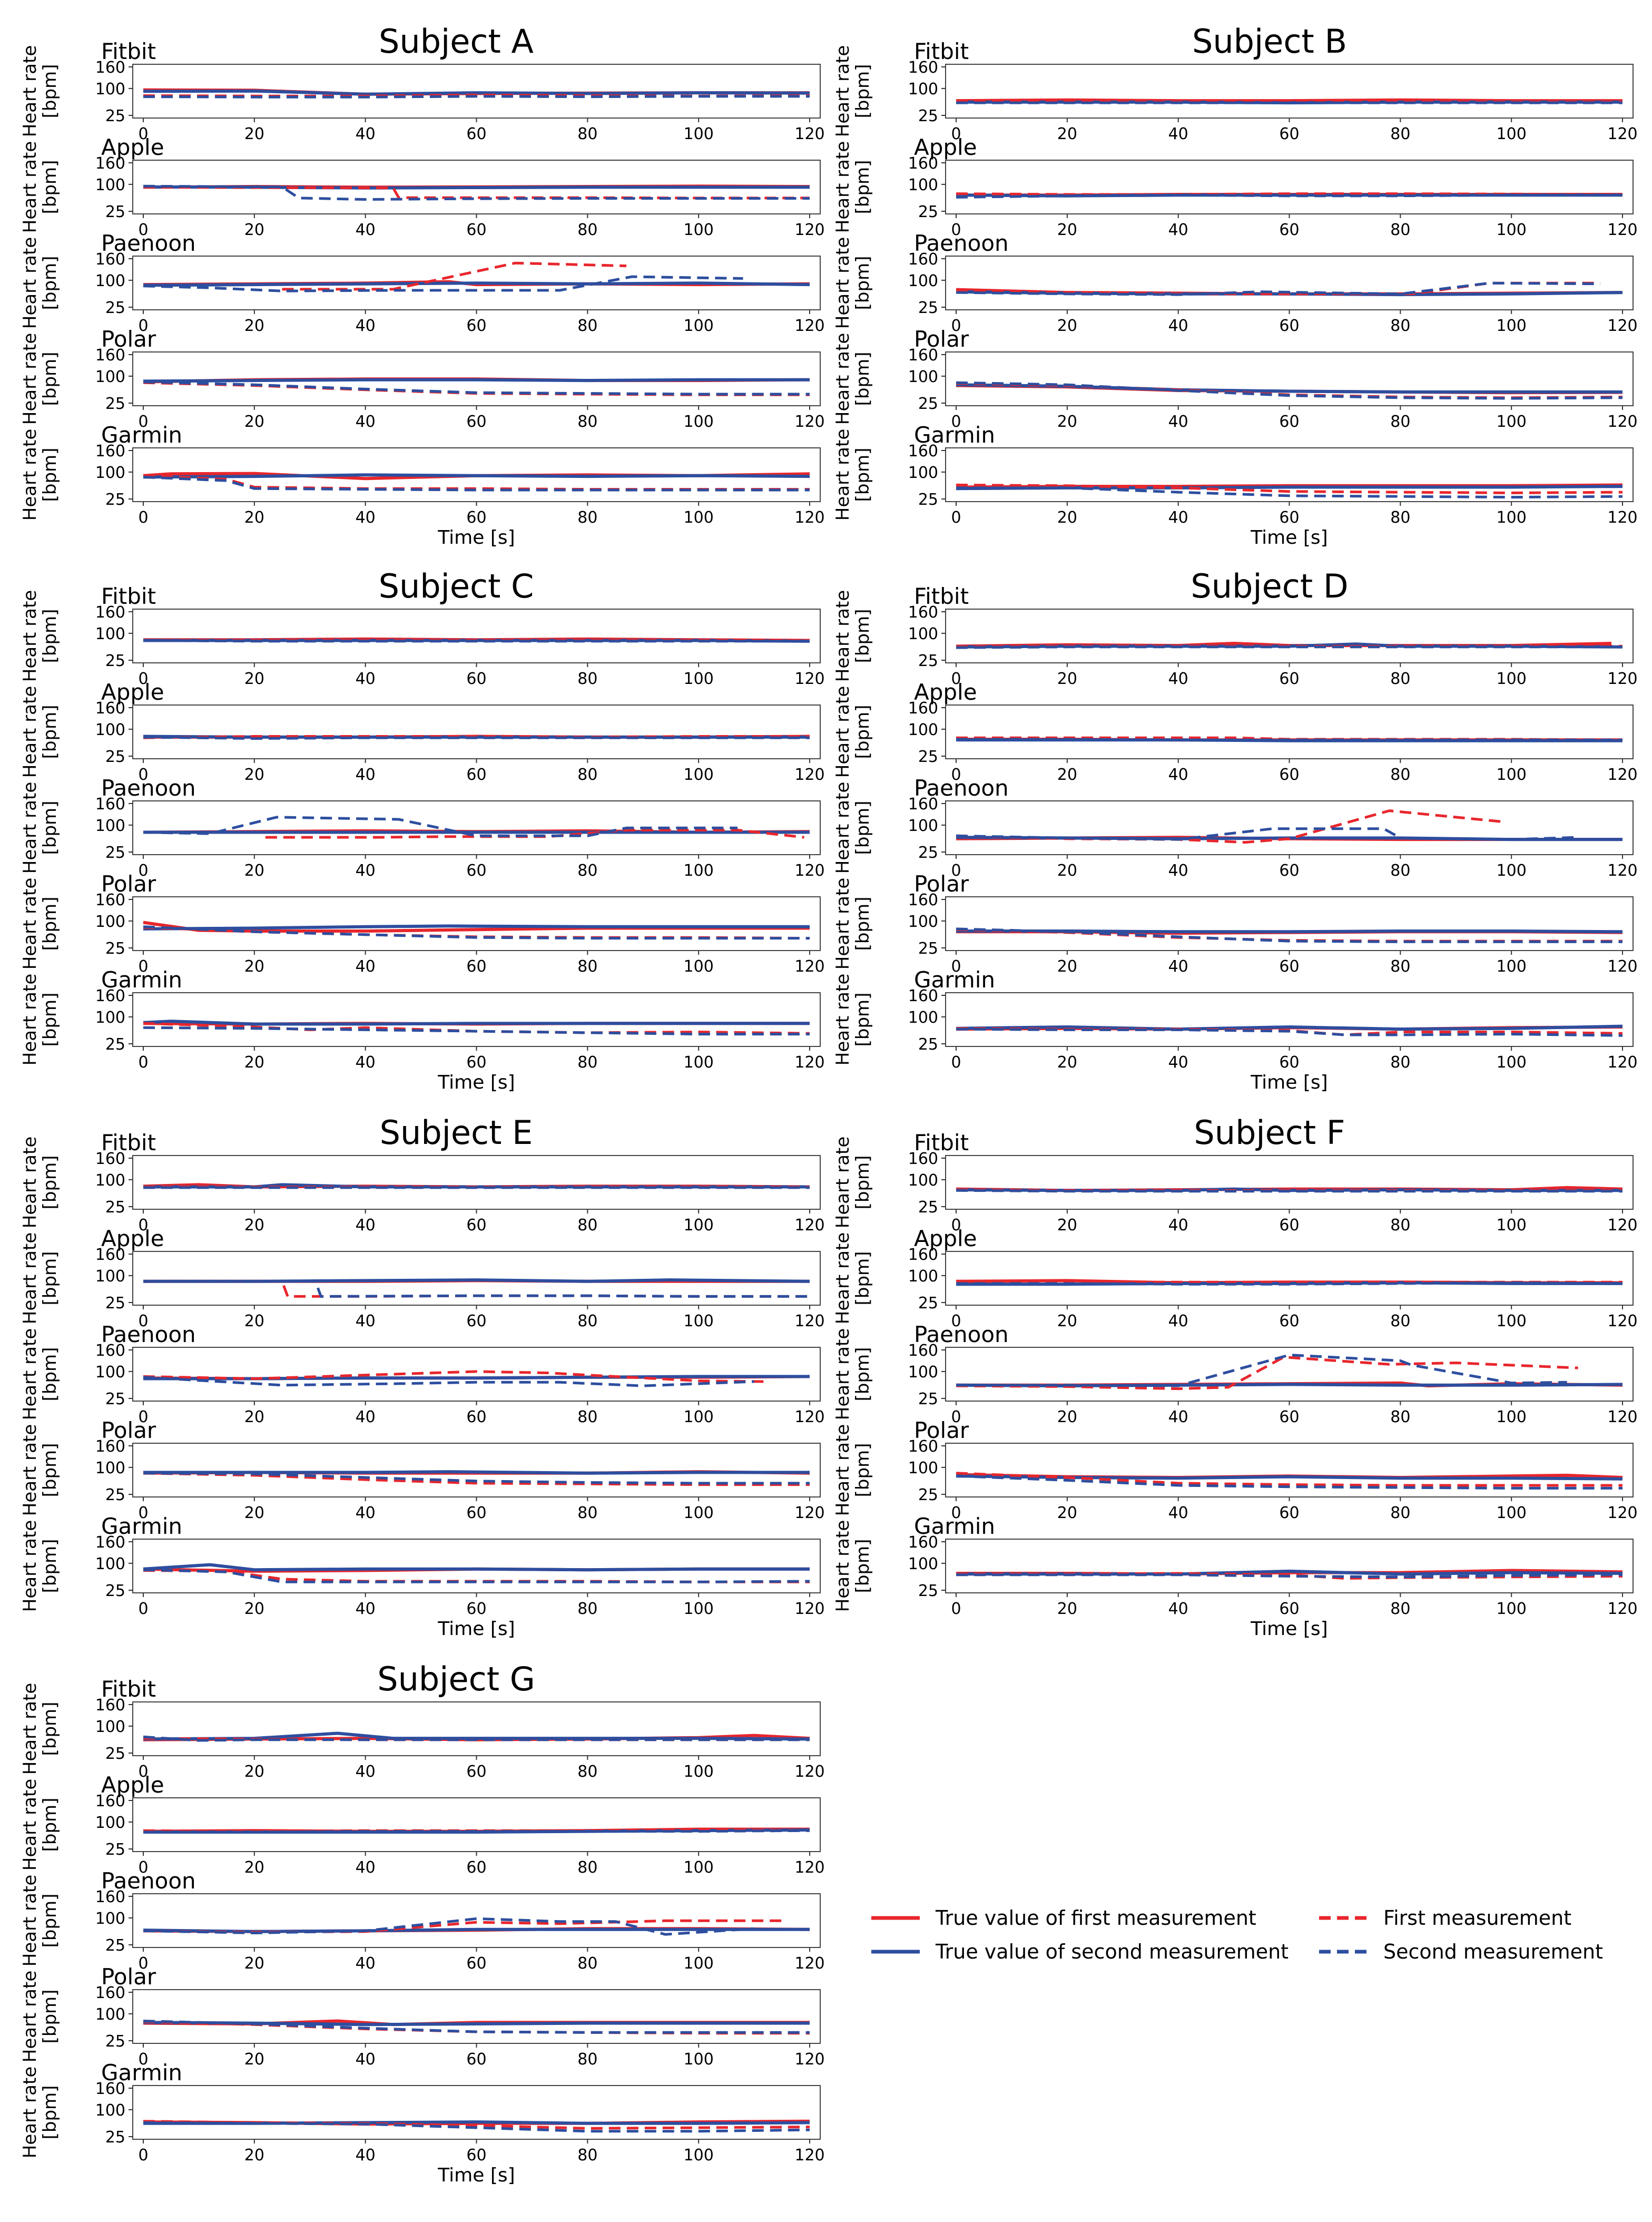  What do you see at coordinates (128, 884) in the screenshot?
I see `device-label: Polar` at bounding box center [128, 884].